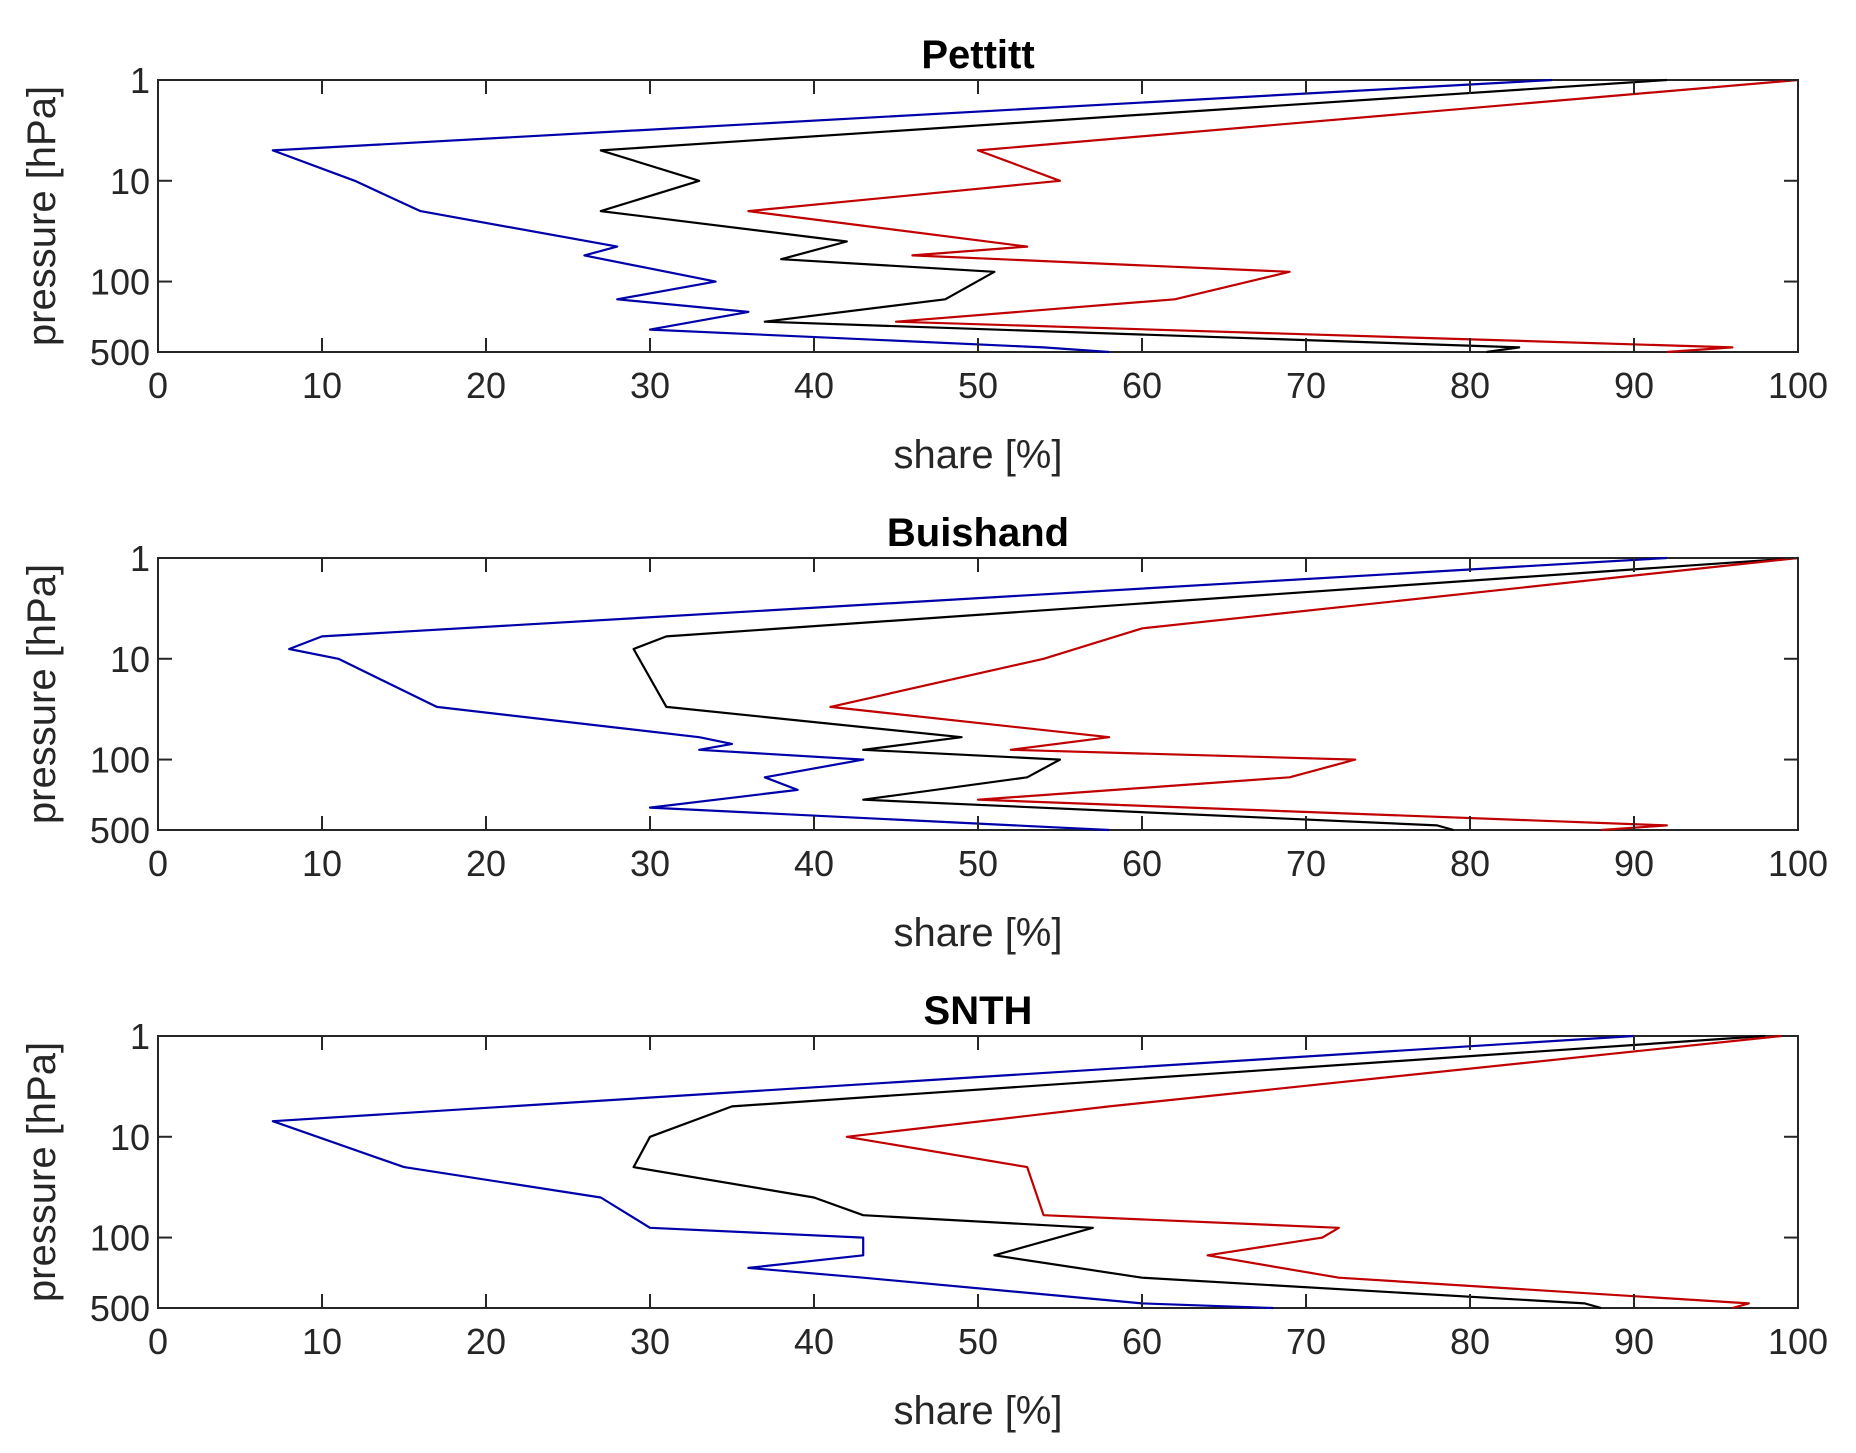 The height and width of the screenshot is (1453, 1856). Describe the element at coordinates (978, 1011) in the screenshot. I see `chart-title: SNTH` at that location.